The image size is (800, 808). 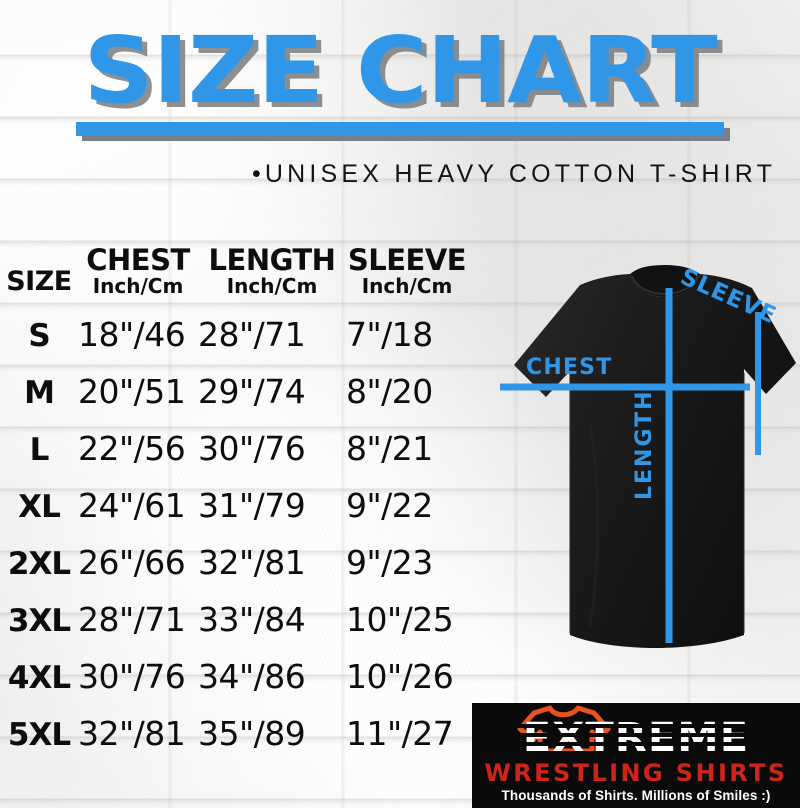 What do you see at coordinates (630, 465) in the screenshot?
I see `measurement-guides` at bounding box center [630, 465].